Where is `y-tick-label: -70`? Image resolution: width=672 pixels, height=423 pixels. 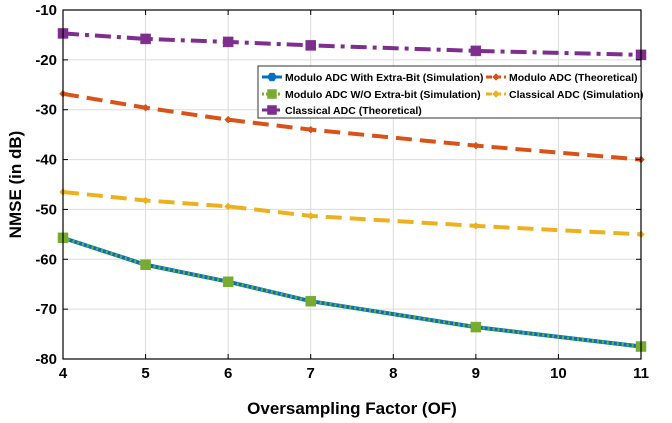
y-tick-label: -70 is located at coordinates (46, 309).